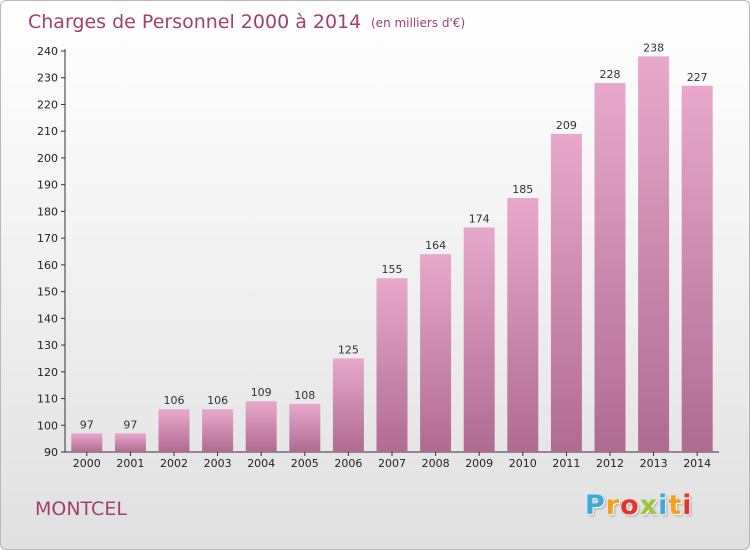 The height and width of the screenshot is (550, 750). I want to click on bar-2005, so click(305, 427).